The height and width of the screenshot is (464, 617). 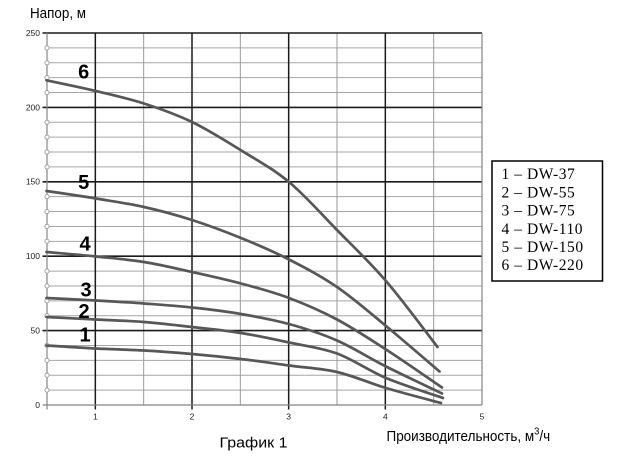 I want to click on svg-text: 0, so click(x=37, y=405).